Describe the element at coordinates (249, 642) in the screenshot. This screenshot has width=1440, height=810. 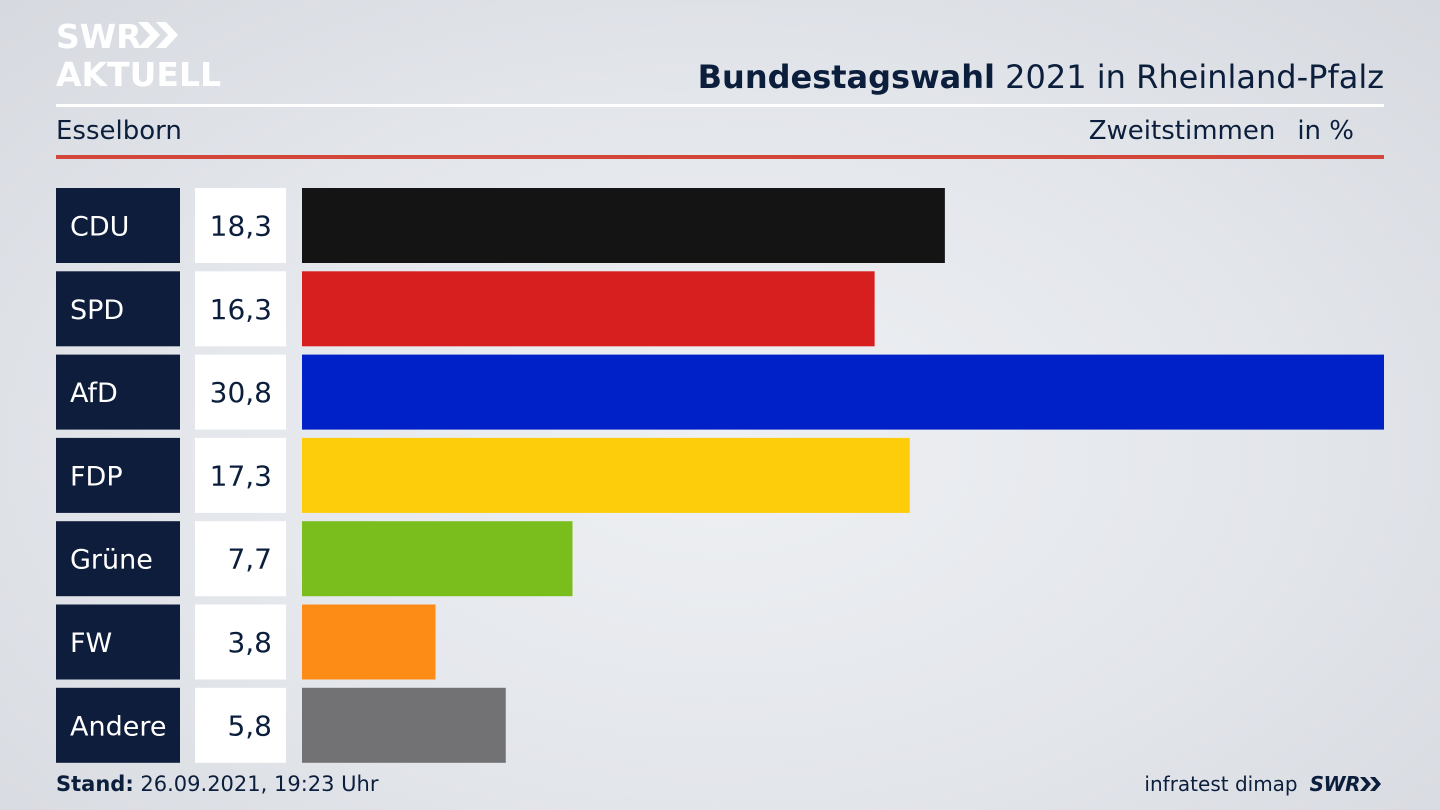
I see `data-label: 3,8` at that location.